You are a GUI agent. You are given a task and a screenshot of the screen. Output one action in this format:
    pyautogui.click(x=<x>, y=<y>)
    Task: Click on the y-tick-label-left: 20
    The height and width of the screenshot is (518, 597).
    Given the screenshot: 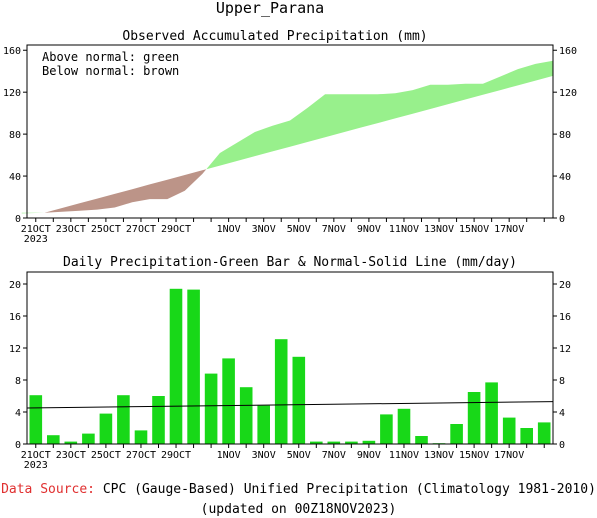 What is the action you would take?
    pyautogui.click(x=15, y=285)
    